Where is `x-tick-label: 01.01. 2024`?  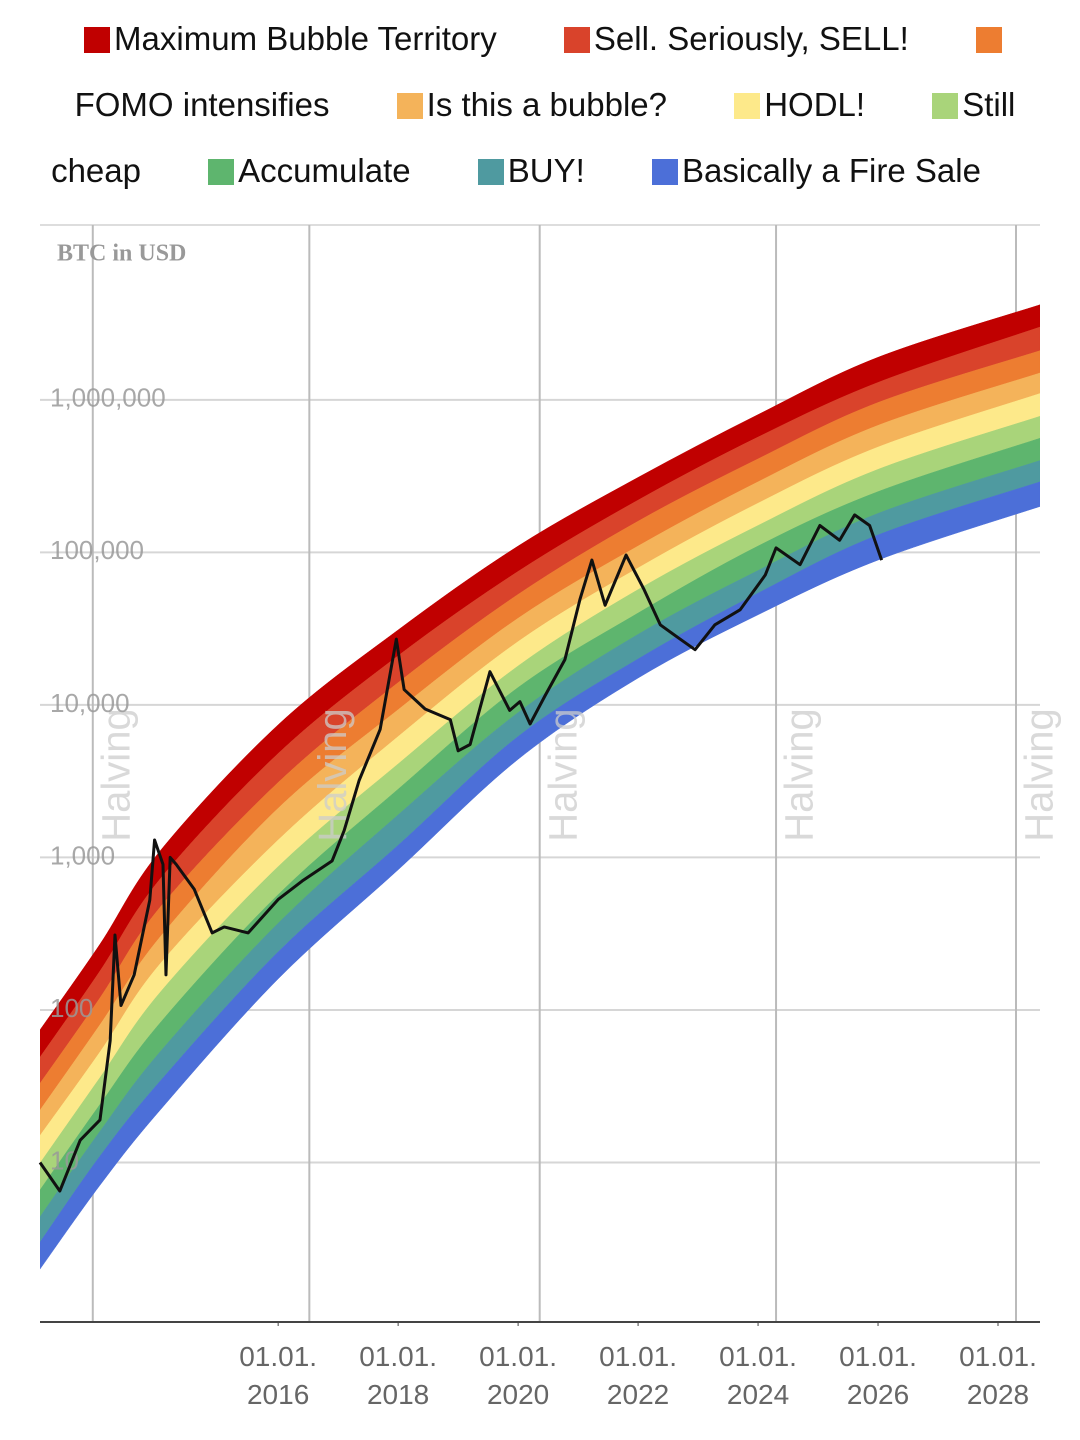
x-tick-label: 01.01. 2024 is located at coordinates (758, 1375).